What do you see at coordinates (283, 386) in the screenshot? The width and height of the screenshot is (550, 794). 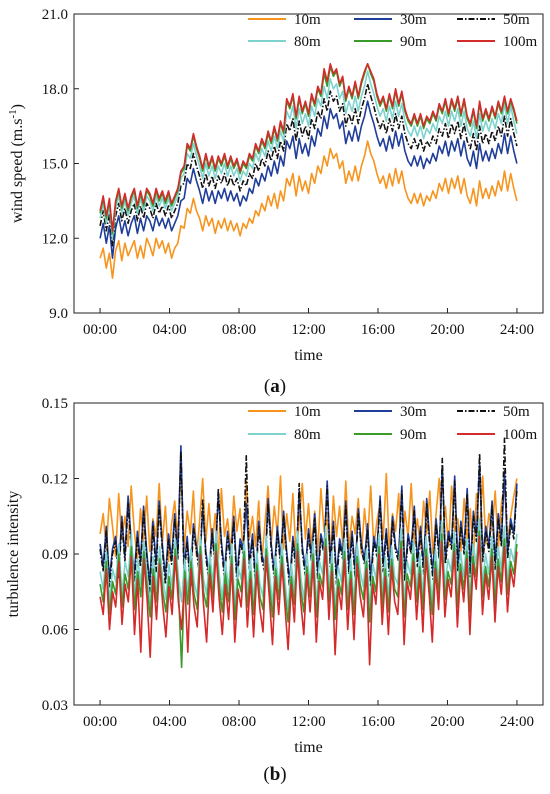 I see `panel-label-a-close: )` at bounding box center [283, 386].